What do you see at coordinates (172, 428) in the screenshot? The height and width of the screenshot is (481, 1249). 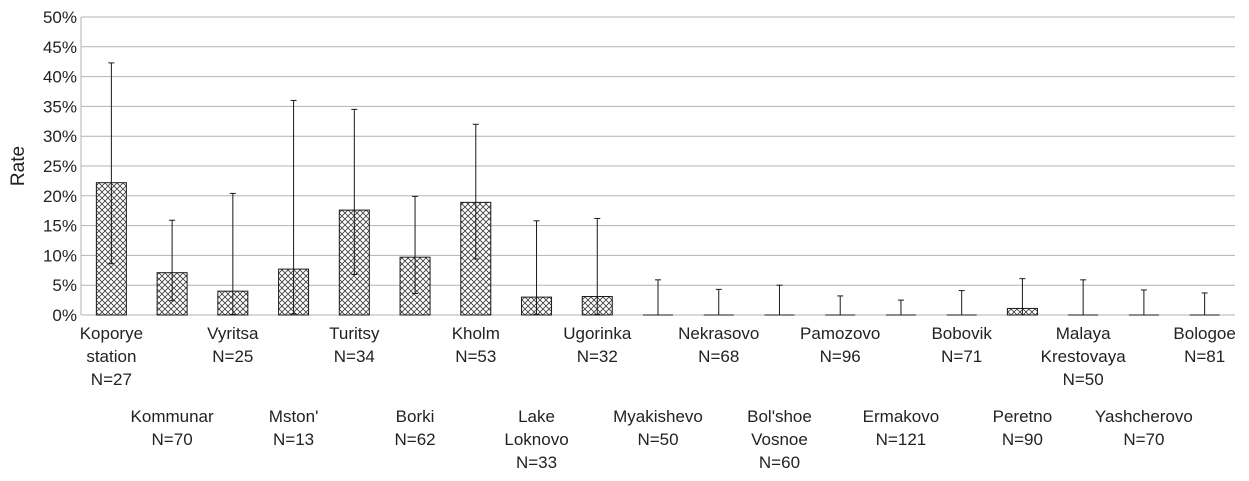 I see `x-category-label: Kommunar N=70` at bounding box center [172, 428].